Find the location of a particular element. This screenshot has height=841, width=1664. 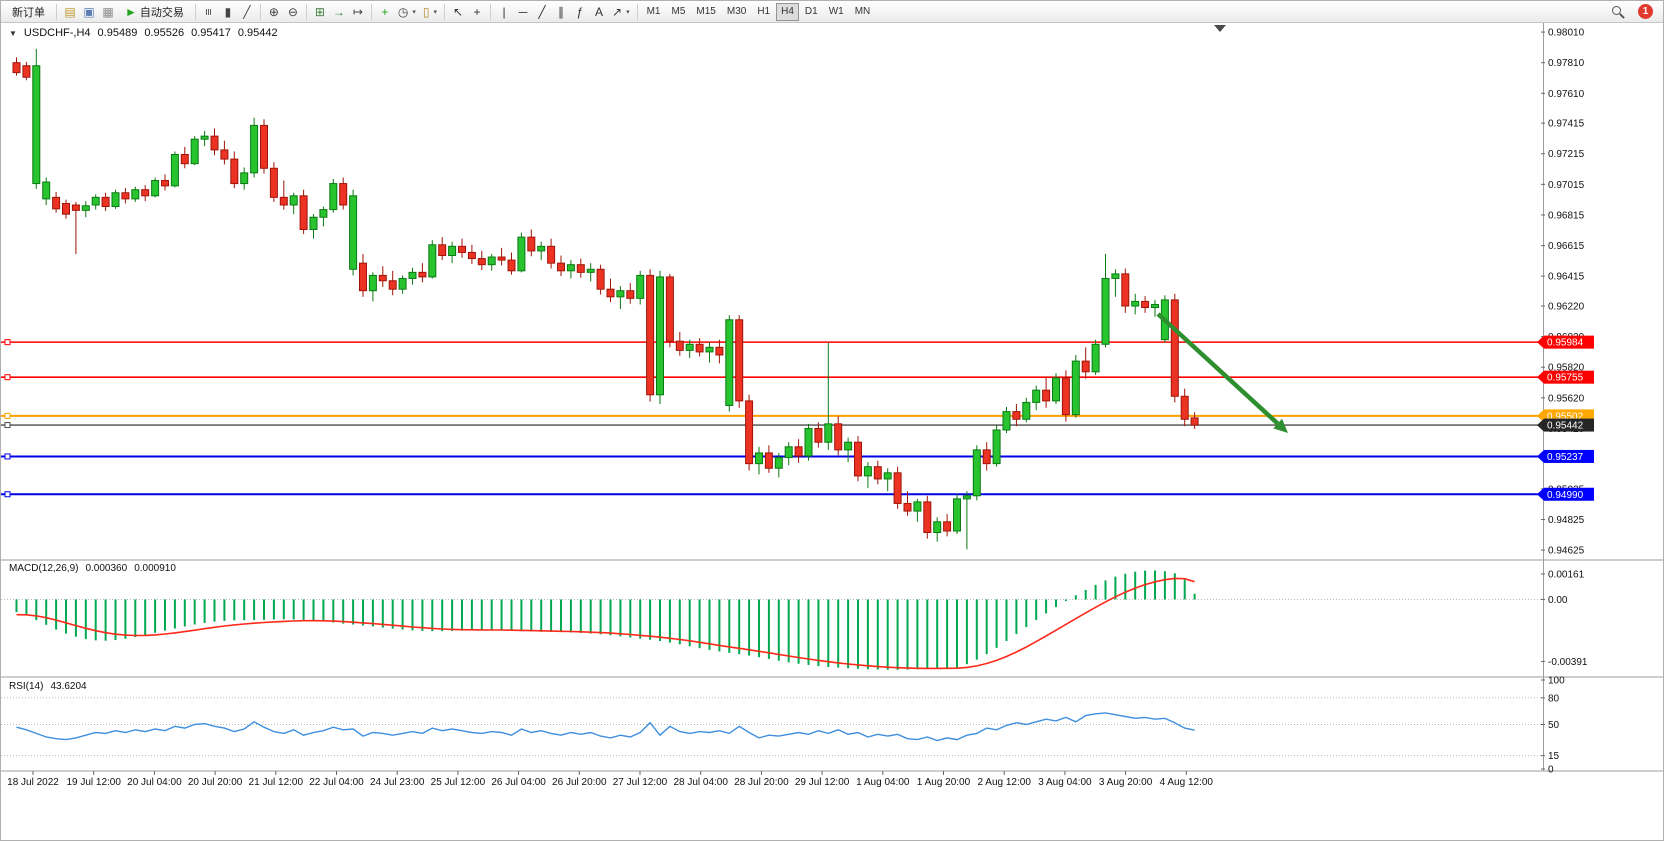

tf-m5-button-label: M5 is located at coordinates (678, 11).